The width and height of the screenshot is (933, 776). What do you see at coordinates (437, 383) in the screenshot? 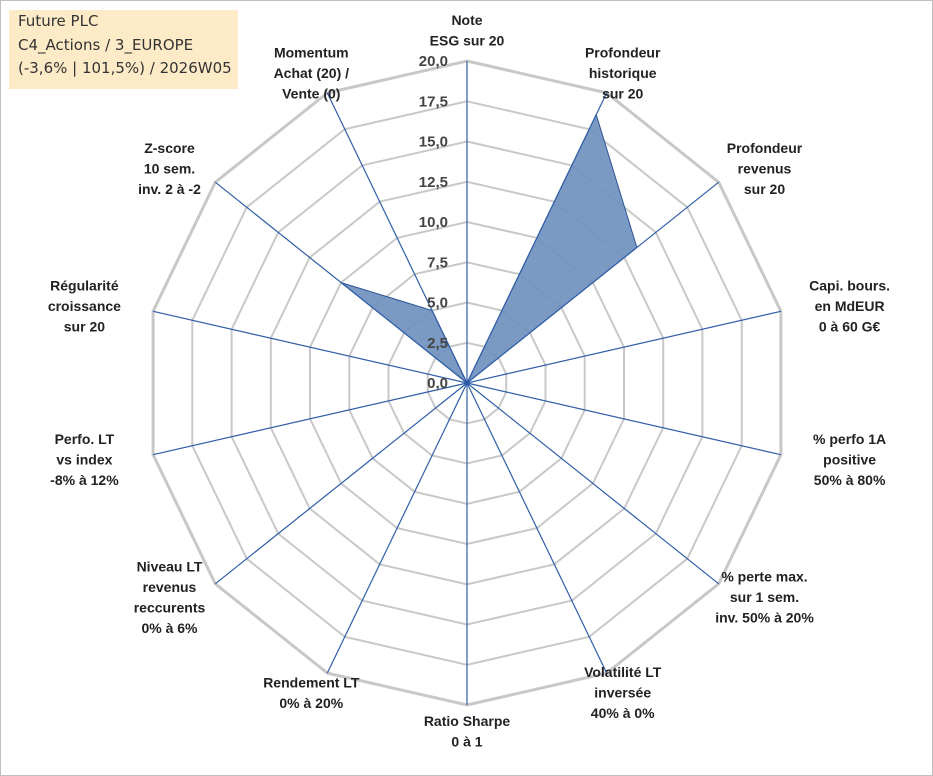
I see `tick-label: 0,0` at bounding box center [437, 383].